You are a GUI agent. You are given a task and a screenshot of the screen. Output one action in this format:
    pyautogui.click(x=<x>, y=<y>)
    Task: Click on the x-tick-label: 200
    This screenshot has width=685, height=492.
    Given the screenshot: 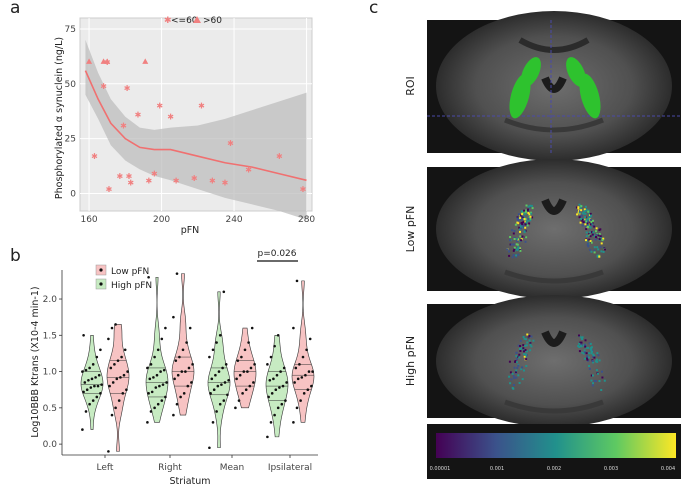 What is the action you would take?
    pyautogui.click(x=161, y=220)
    